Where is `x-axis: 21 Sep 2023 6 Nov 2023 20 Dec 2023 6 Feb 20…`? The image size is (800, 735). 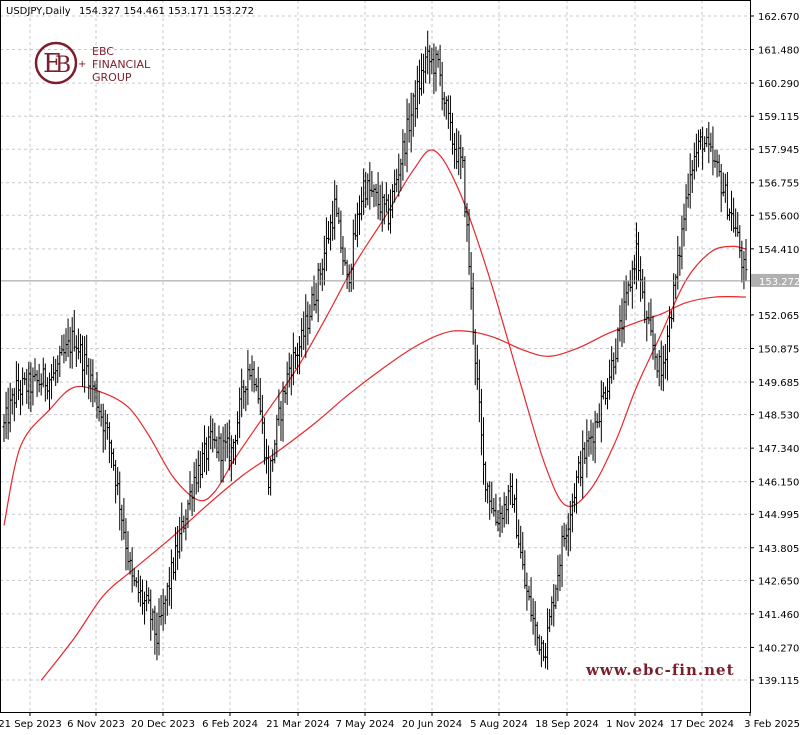 x-axis: 21 Sep 2023 6 Nov 2023 20 Dec 2023 6 Feb 20… is located at coordinates (400, 721).